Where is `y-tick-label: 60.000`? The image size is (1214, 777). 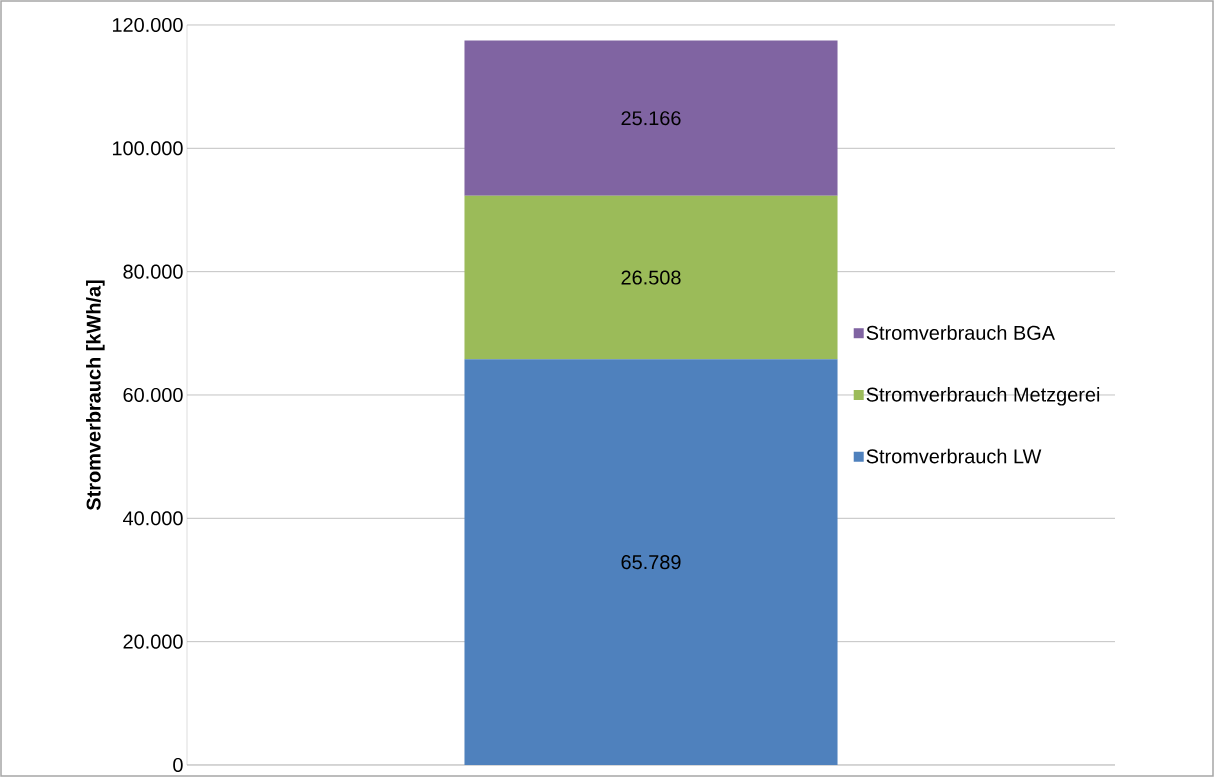 y-tick-label: 60.000 is located at coordinates (153, 395).